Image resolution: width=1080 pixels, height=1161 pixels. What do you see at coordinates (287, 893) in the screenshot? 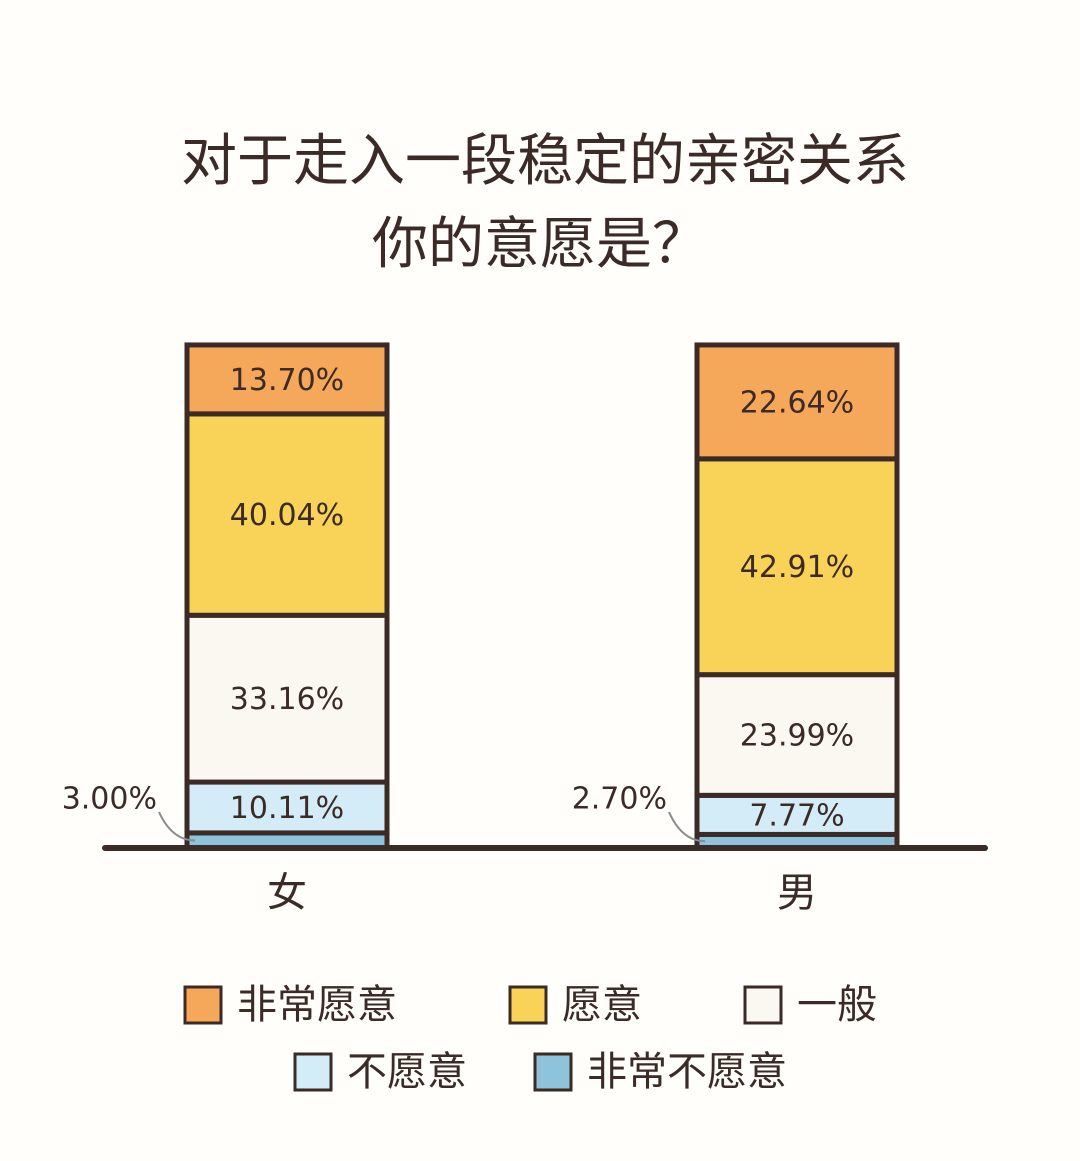
I see `x-tick-label: 女` at bounding box center [287, 893].